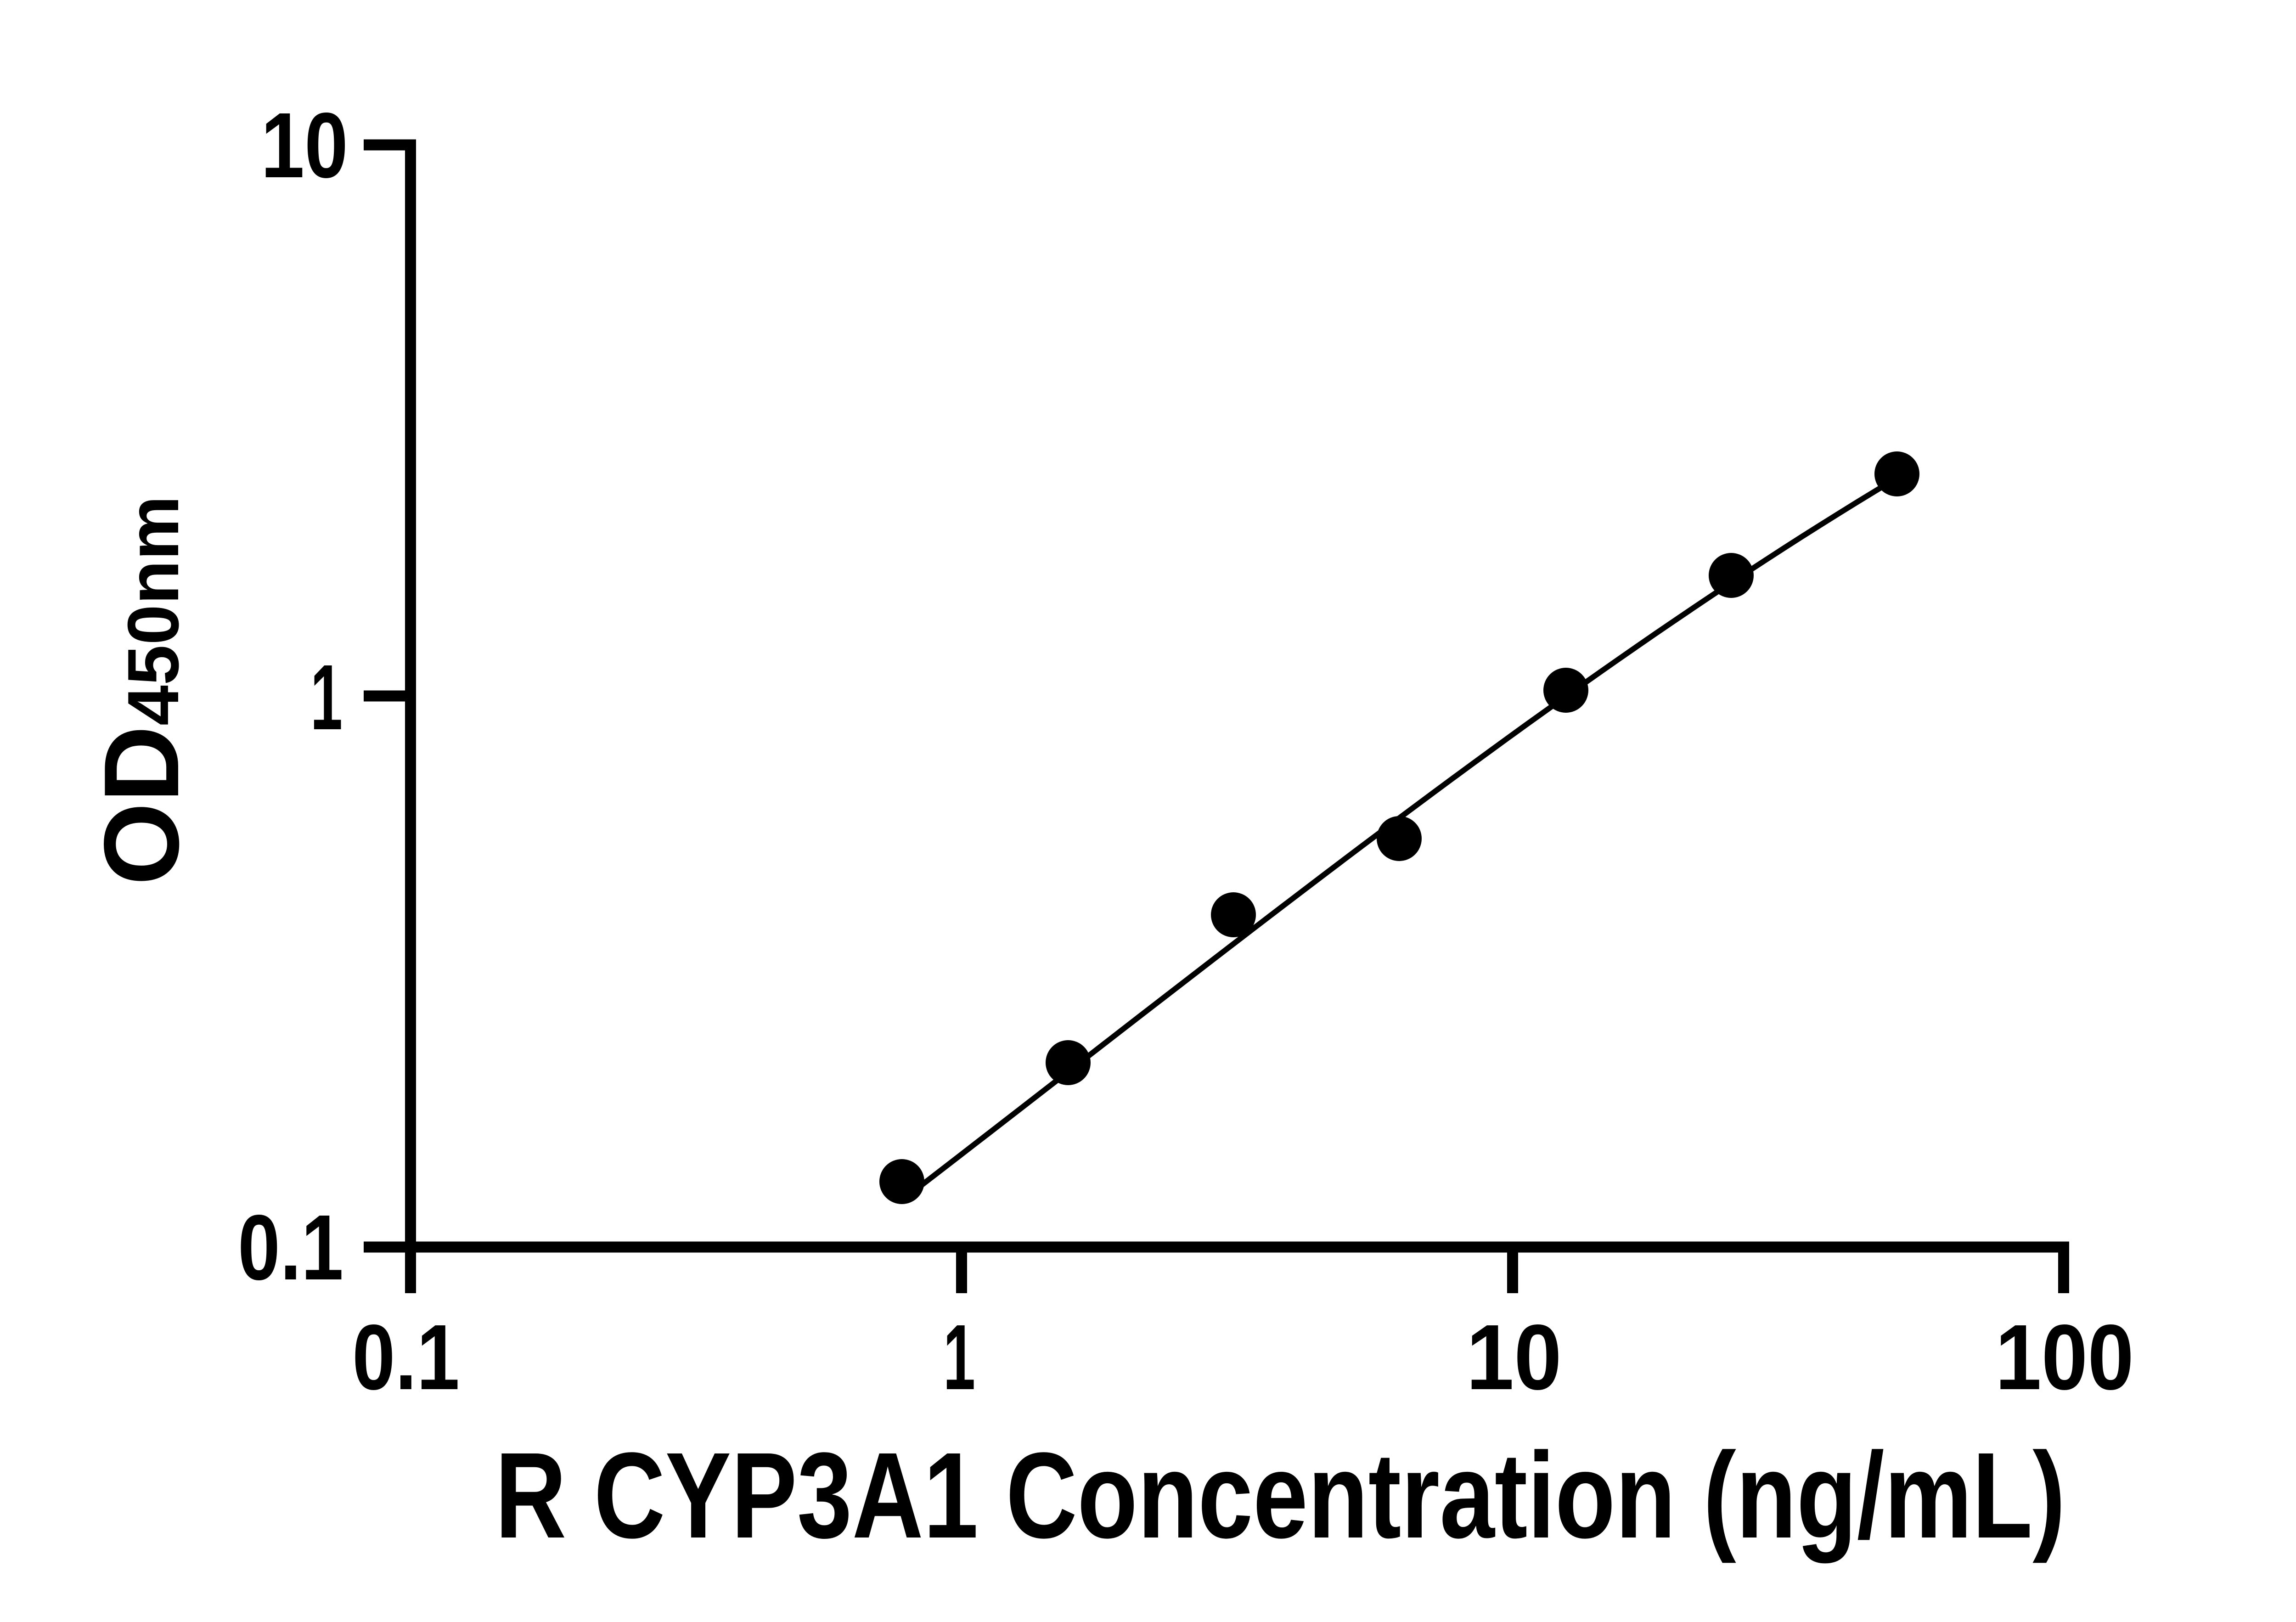 This screenshot has width=2296, height=1622. Describe the element at coordinates (141, 690) in the screenshot. I see `svg-text: OD450nm` at that location.